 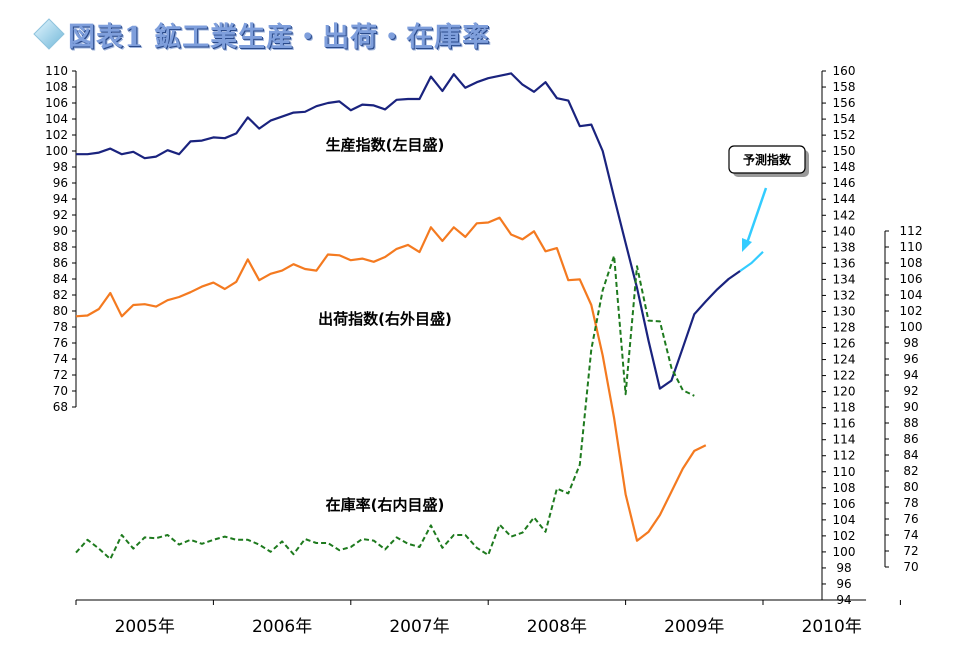 I want to click on right-inner-y-tick-label: 98, so click(x=910, y=343).